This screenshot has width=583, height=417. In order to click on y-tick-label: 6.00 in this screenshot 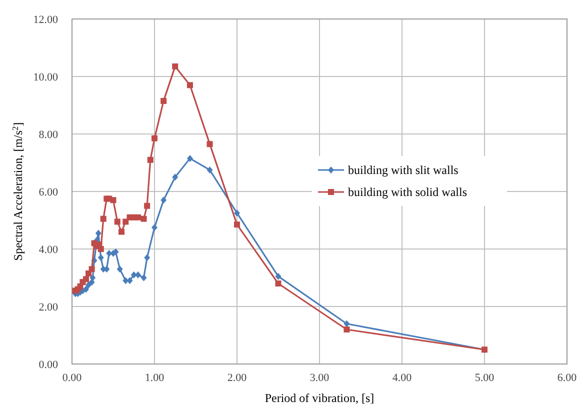, I will do `click(48, 192)`.